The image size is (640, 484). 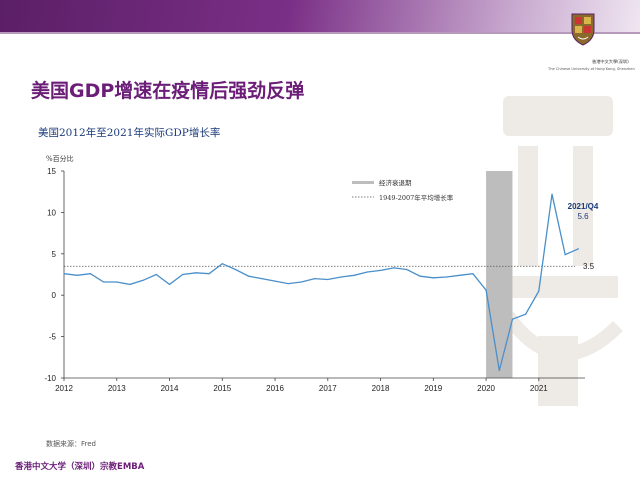 What do you see at coordinates (51, 171) in the screenshot?
I see `y-tick-label: 15` at bounding box center [51, 171].